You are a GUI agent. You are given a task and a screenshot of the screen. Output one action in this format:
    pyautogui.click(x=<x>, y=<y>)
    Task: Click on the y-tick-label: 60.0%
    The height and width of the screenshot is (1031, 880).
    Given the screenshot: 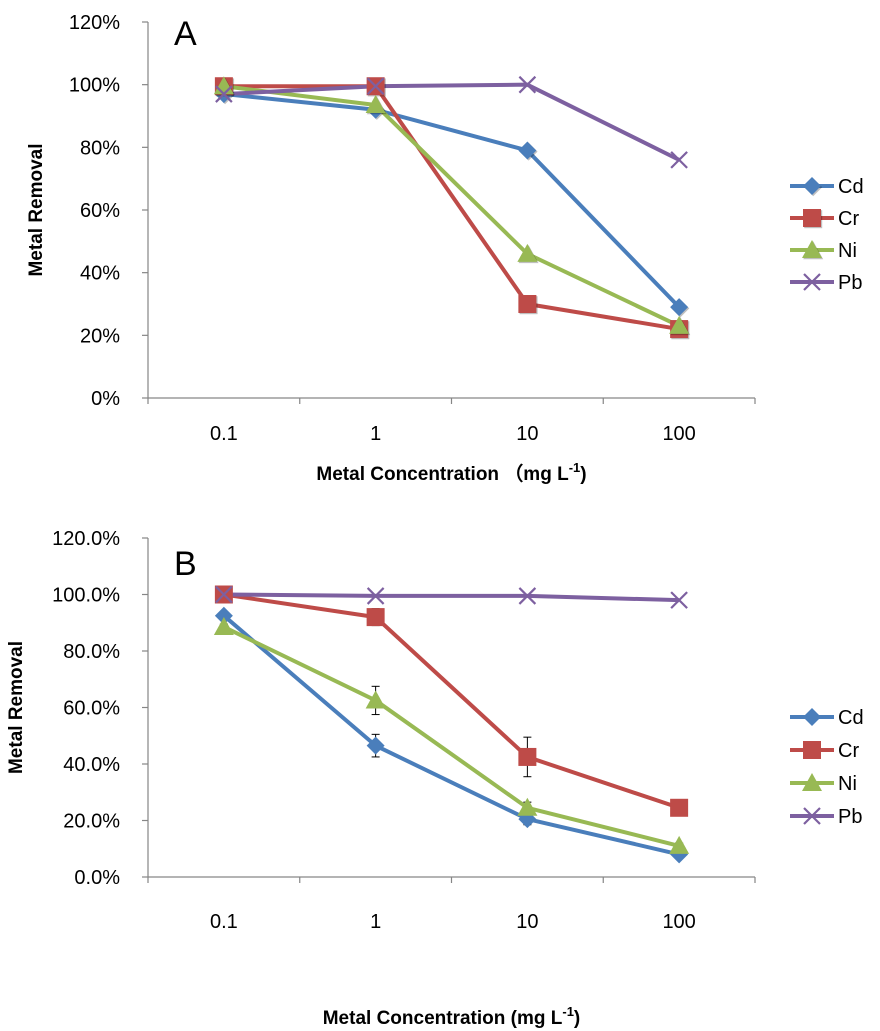 What is the action you would take?
    pyautogui.click(x=91, y=709)
    